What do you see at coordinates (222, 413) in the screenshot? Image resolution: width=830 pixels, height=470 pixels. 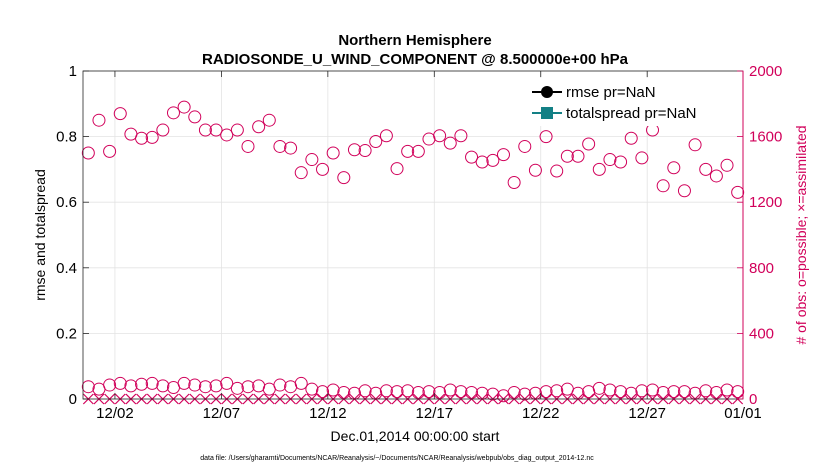 I see `x-tick-label: 12/07` at bounding box center [222, 413].